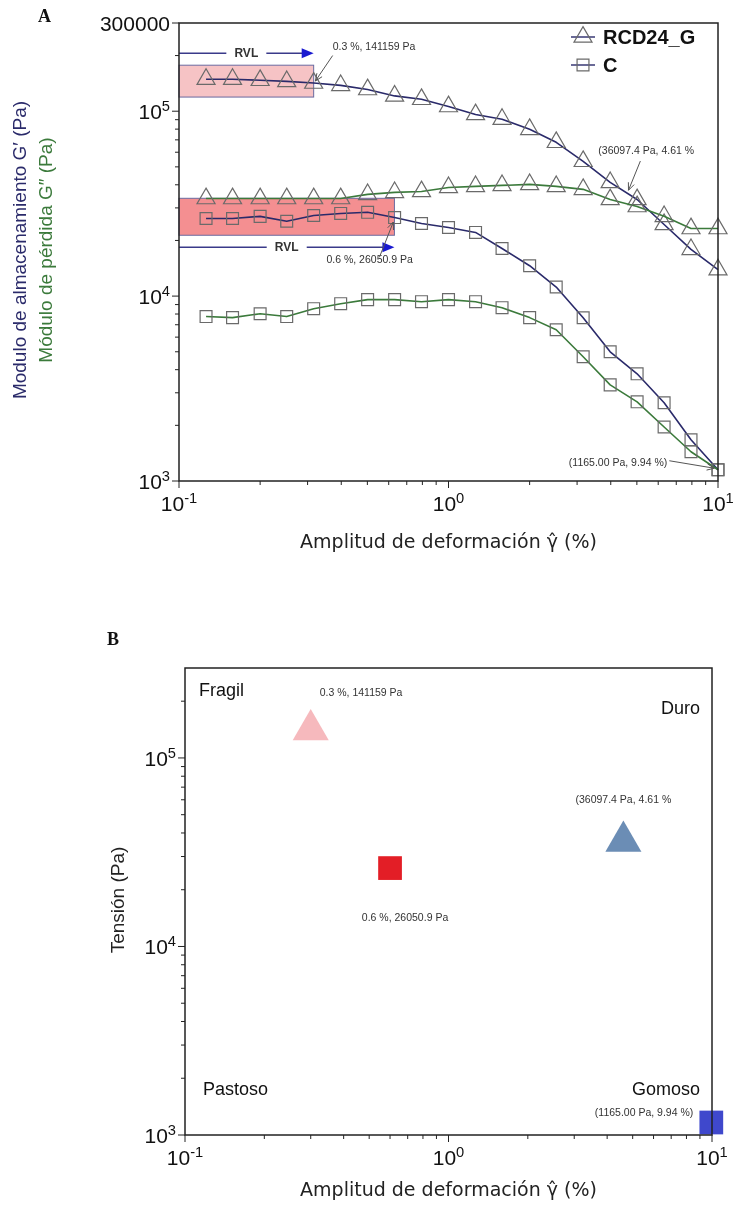  Describe the element at coordinates (405, 917) in the screenshot. I see `data-label: 0.6 %, 26050.9 Pa` at that location.